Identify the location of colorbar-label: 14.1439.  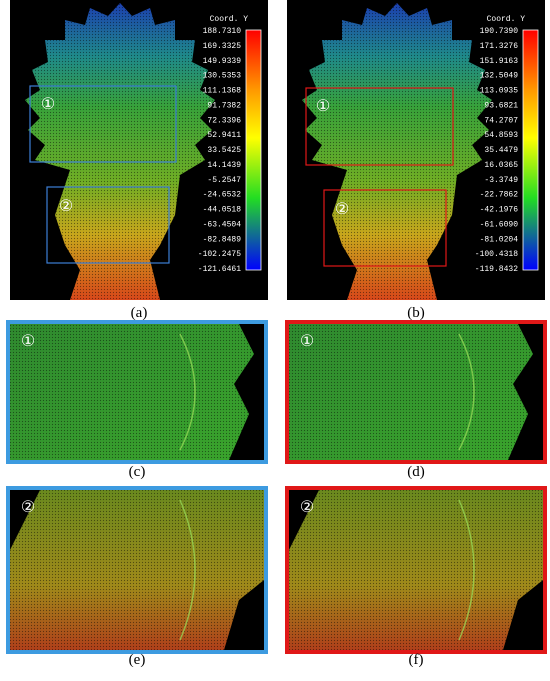
(224, 165).